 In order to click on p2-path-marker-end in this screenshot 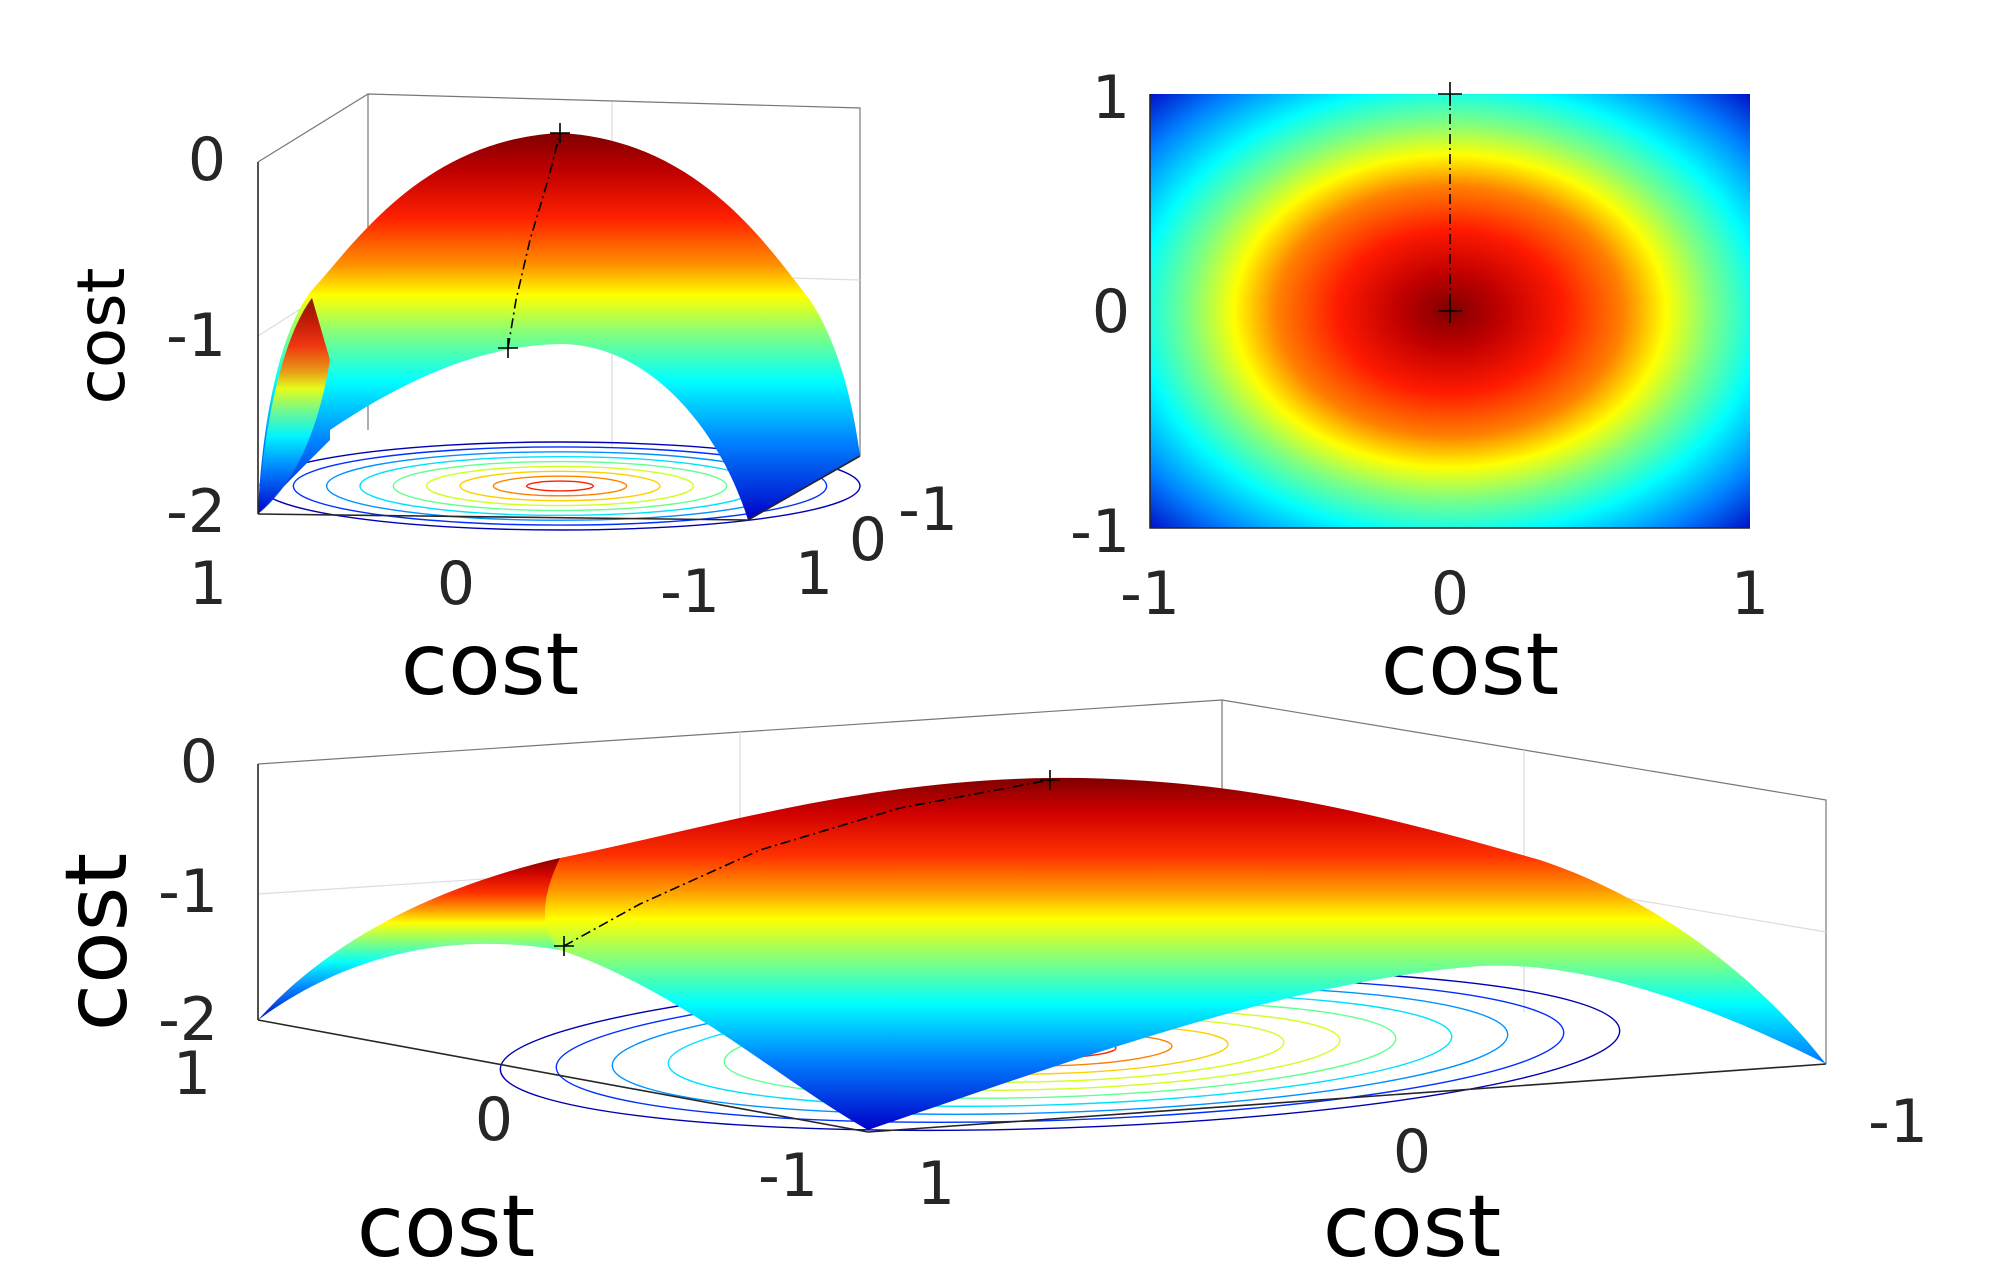, I will do `click(1450, 311)`.